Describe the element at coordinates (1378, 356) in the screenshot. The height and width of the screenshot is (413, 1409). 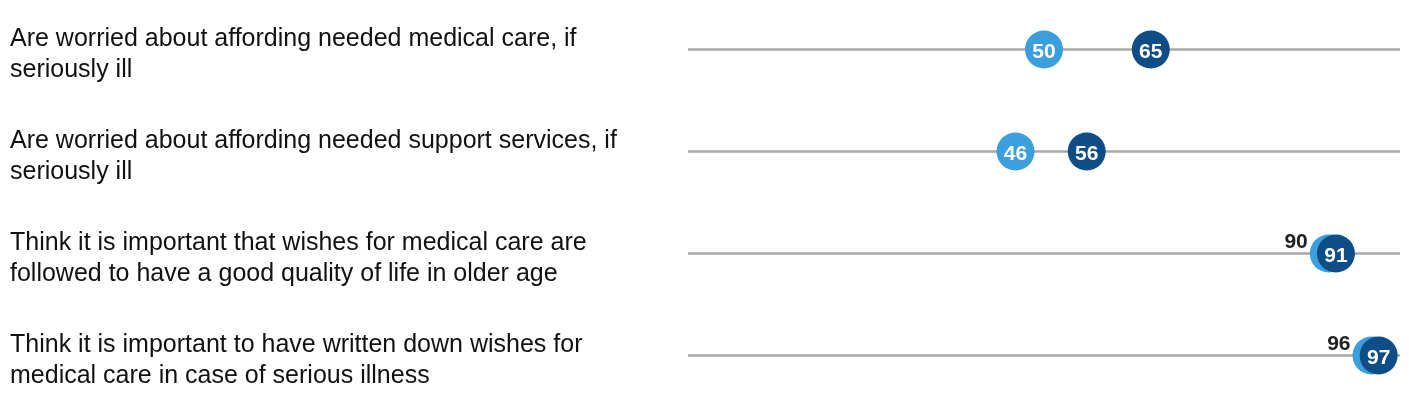
I see `data-label: 97` at that location.